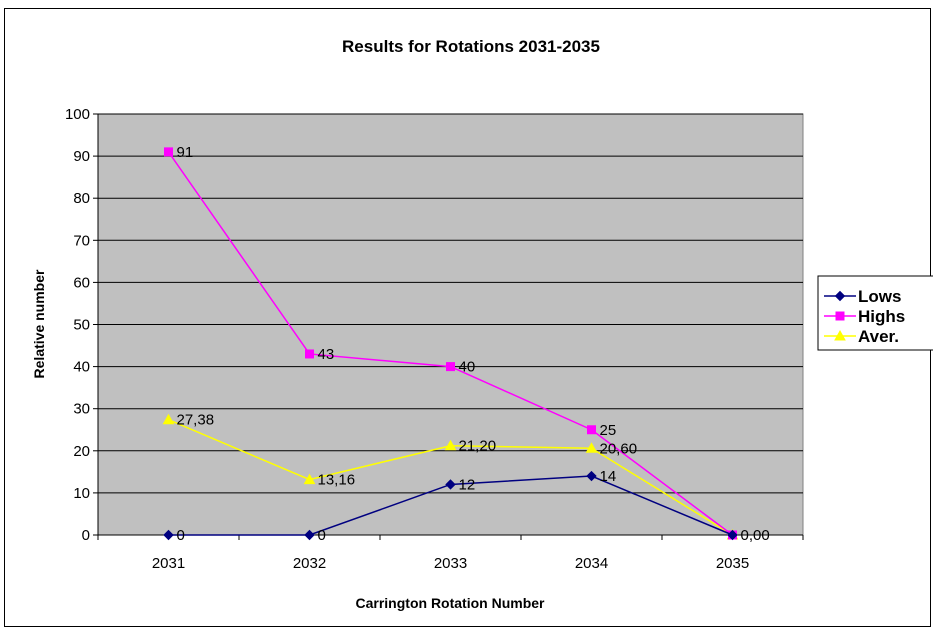 The width and height of the screenshot is (933, 629). What do you see at coordinates (467, 484) in the screenshot?
I see `data-label: 12` at bounding box center [467, 484].